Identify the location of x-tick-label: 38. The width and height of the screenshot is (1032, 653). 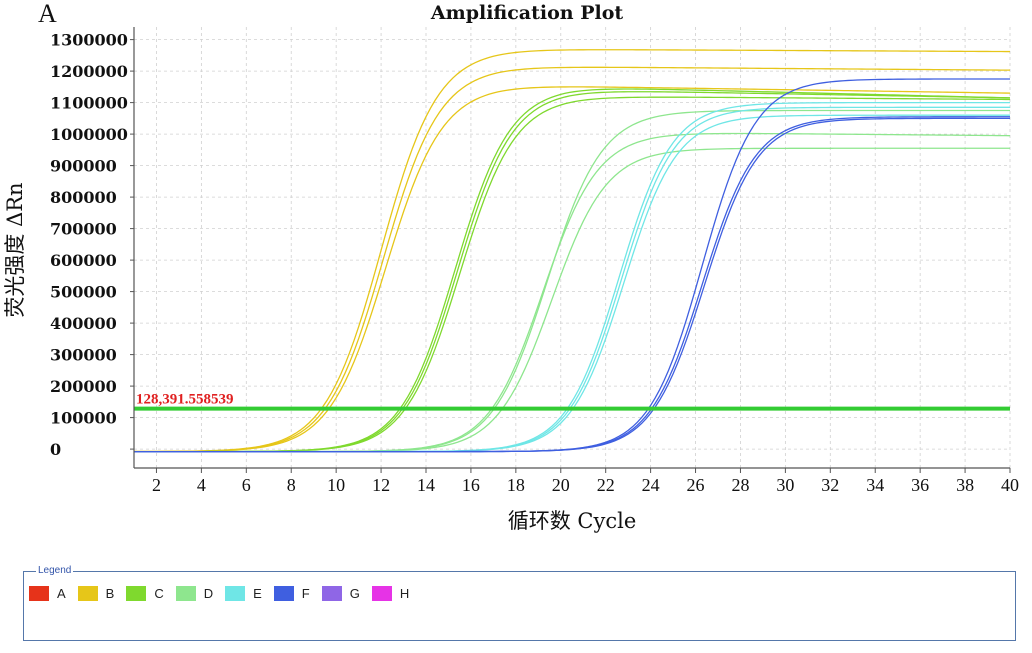
(965, 485).